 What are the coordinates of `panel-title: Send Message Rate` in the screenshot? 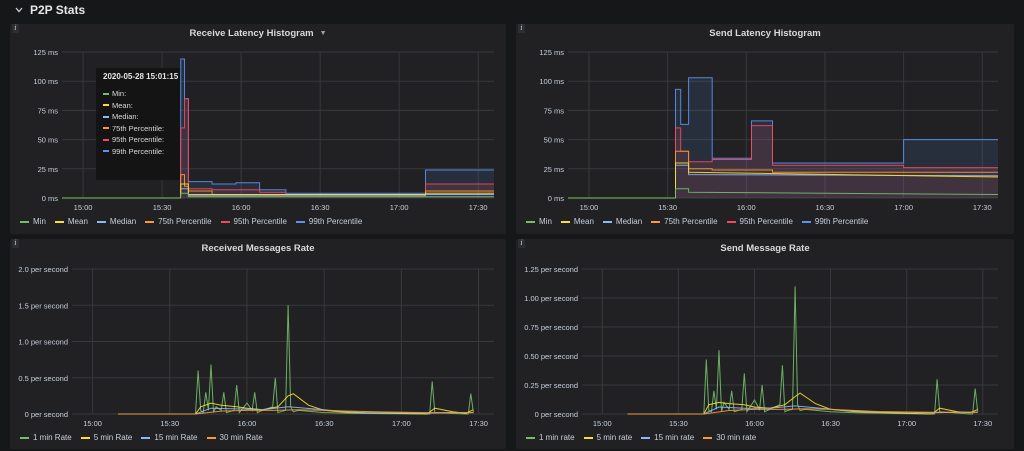 It's located at (765, 248).